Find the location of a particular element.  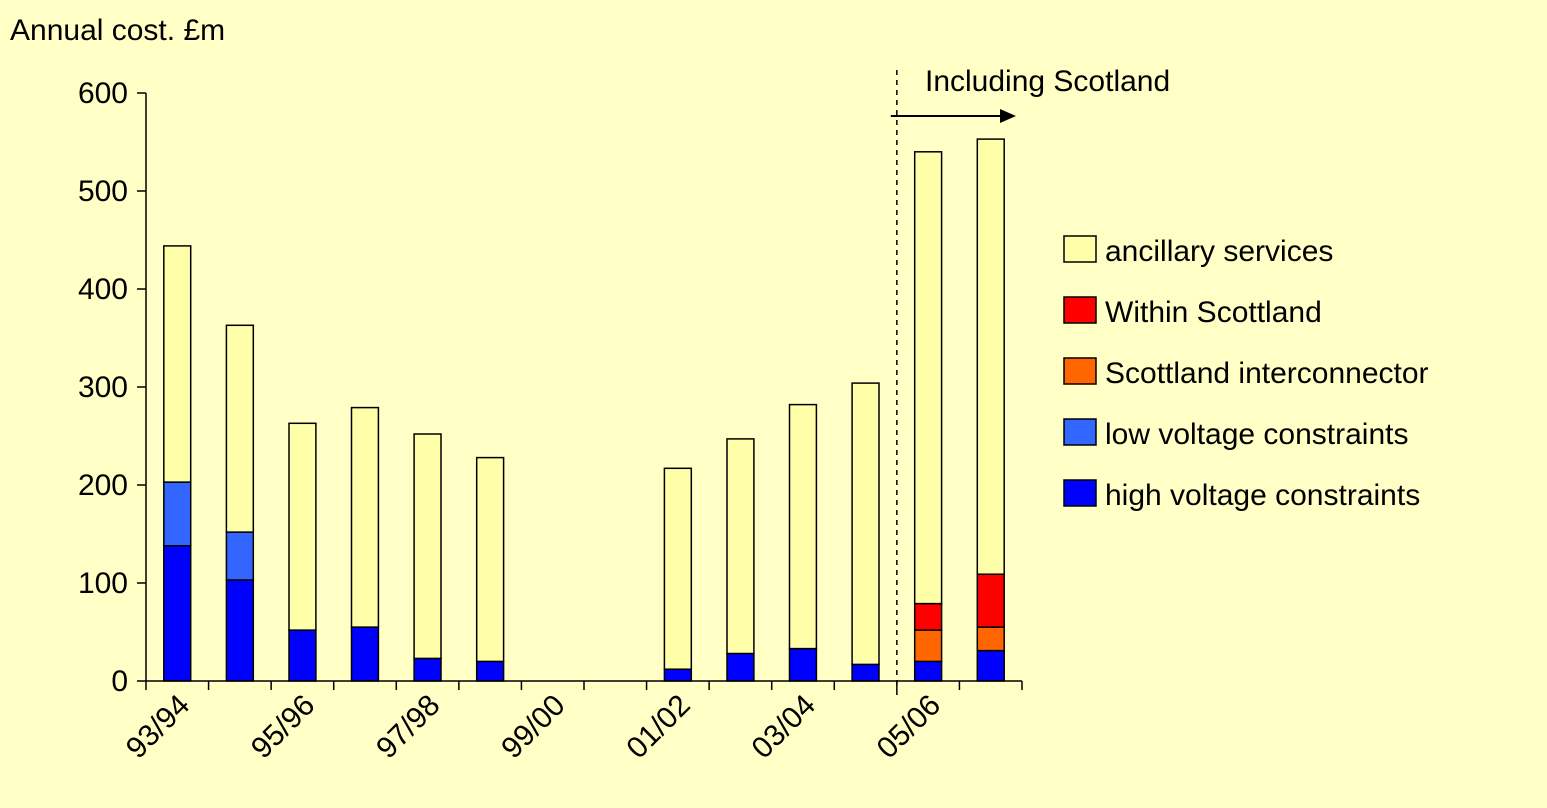

legend-label-2: Scottland interconnector is located at coordinates (1267, 373).